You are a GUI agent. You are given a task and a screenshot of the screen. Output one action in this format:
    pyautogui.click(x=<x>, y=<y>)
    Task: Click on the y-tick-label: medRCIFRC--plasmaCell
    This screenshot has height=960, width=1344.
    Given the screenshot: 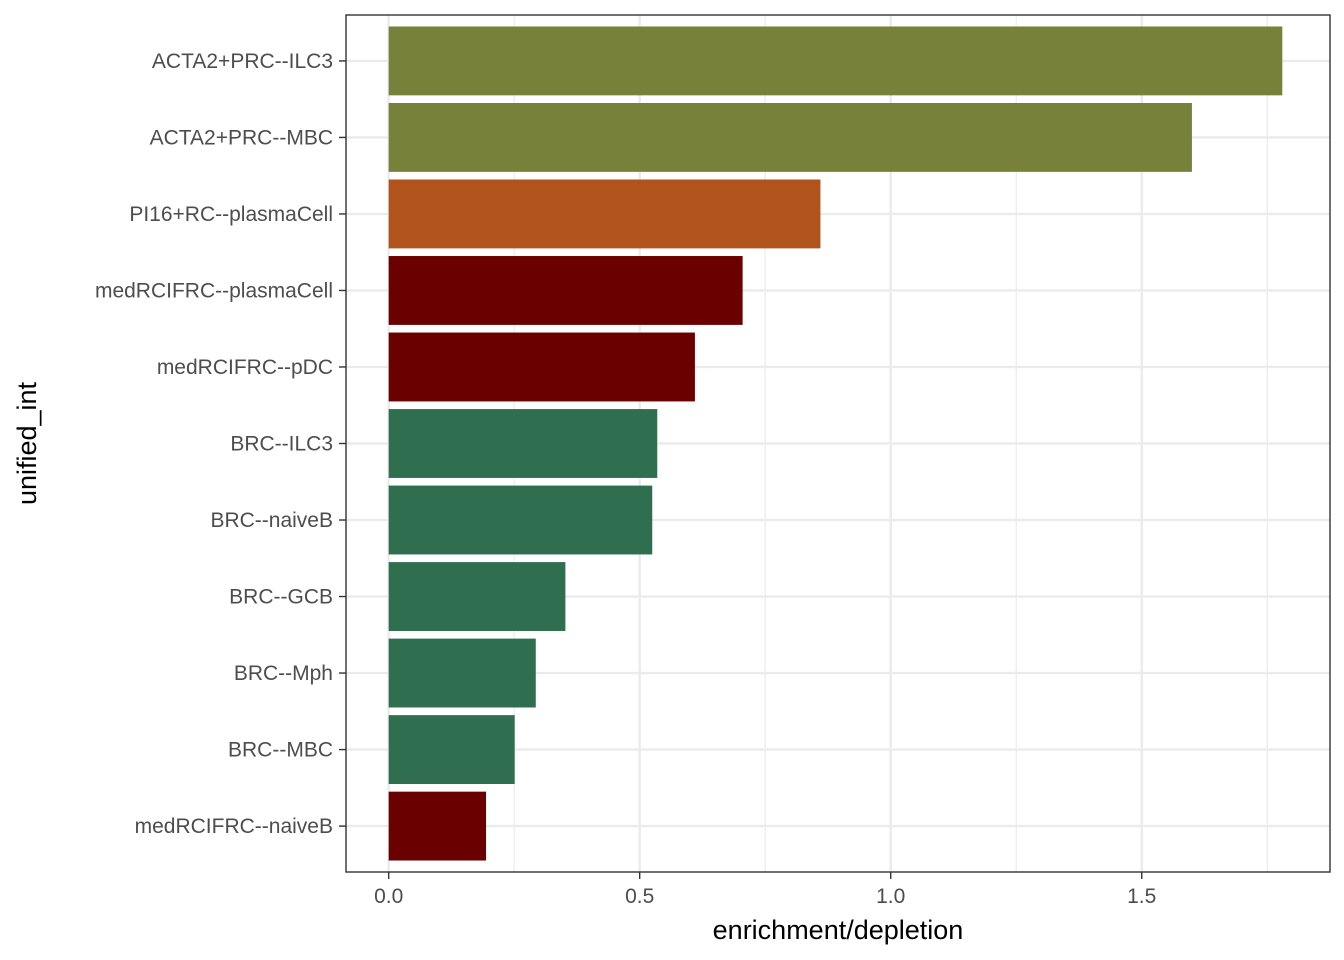 What is the action you would take?
    pyautogui.click(x=214, y=290)
    